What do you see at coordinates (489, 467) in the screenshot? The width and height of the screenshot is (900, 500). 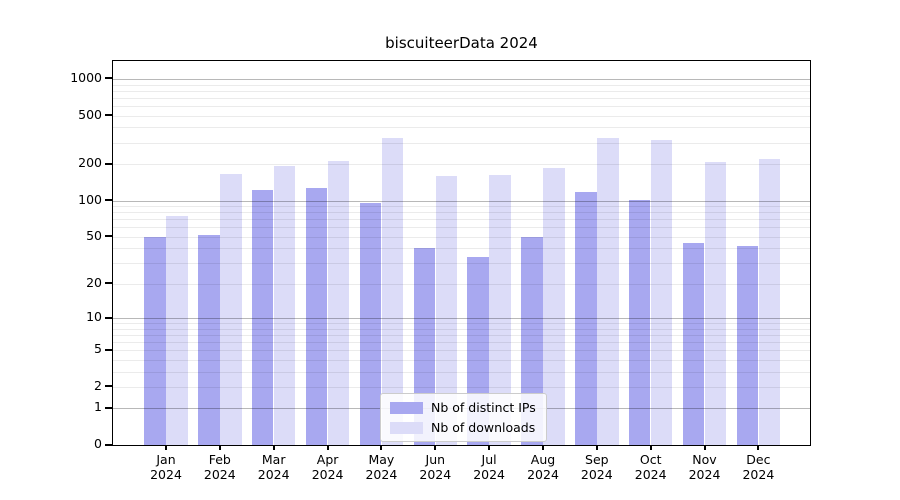 I see `x-tick-label-jul: Jul 2024` at bounding box center [489, 467].